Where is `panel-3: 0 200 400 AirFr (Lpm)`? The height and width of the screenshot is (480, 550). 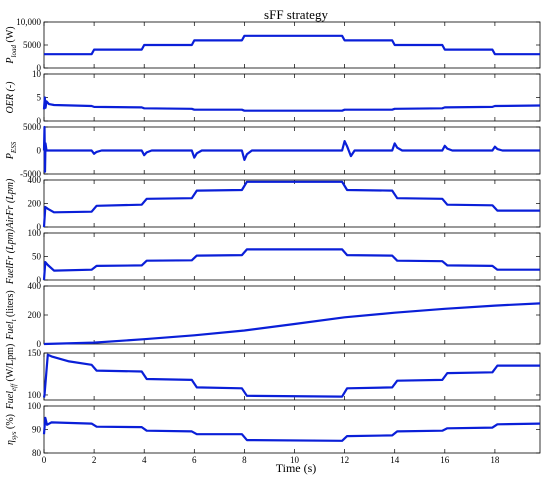 panel-3: 0 200 400 AirFr (Lpm) is located at coordinates (273, 203).